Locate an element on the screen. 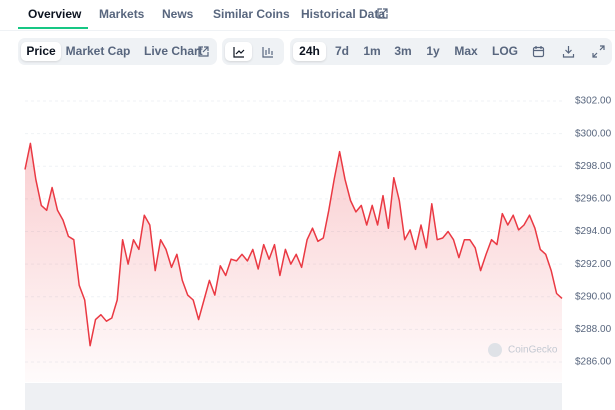  range-button: 7d is located at coordinates (341, 51).